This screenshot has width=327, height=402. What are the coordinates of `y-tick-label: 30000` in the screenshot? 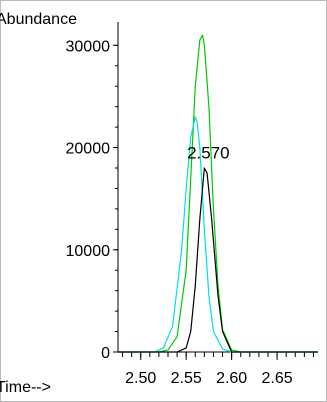 It's located at (88, 46).